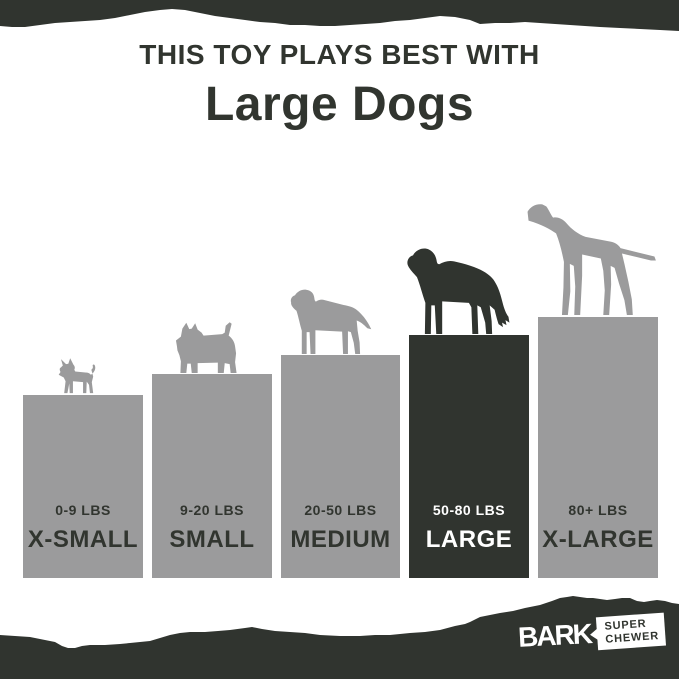 This screenshot has width=679, height=679. Describe the element at coordinates (339, 629) in the screenshot. I see `torn-paper-edge-bottom` at that location.